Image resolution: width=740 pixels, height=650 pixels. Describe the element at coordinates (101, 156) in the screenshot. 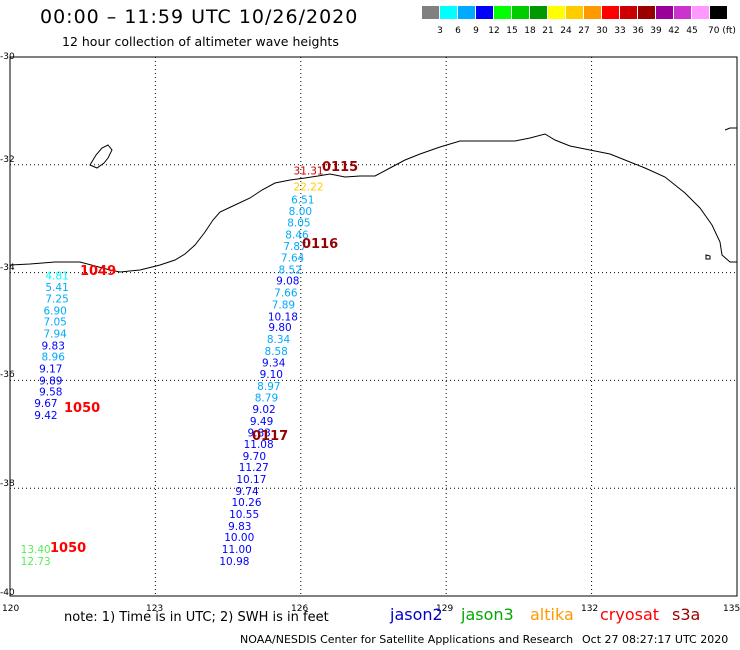

I see `island-coastline` at that location.